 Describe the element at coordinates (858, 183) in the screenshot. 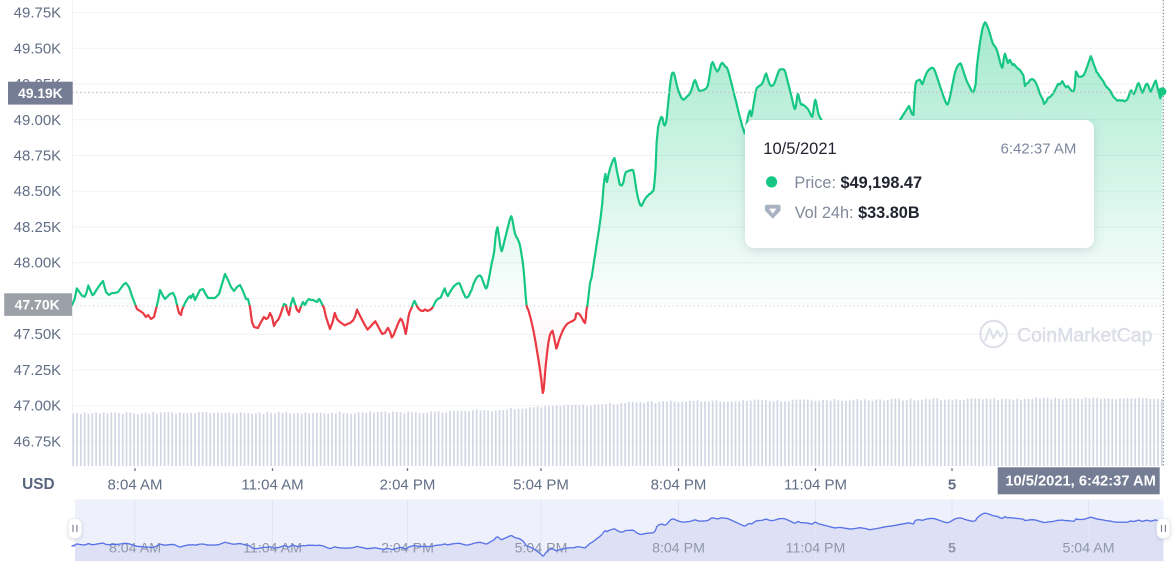

I see `svg-text: Price: $49,198.47` at that location.